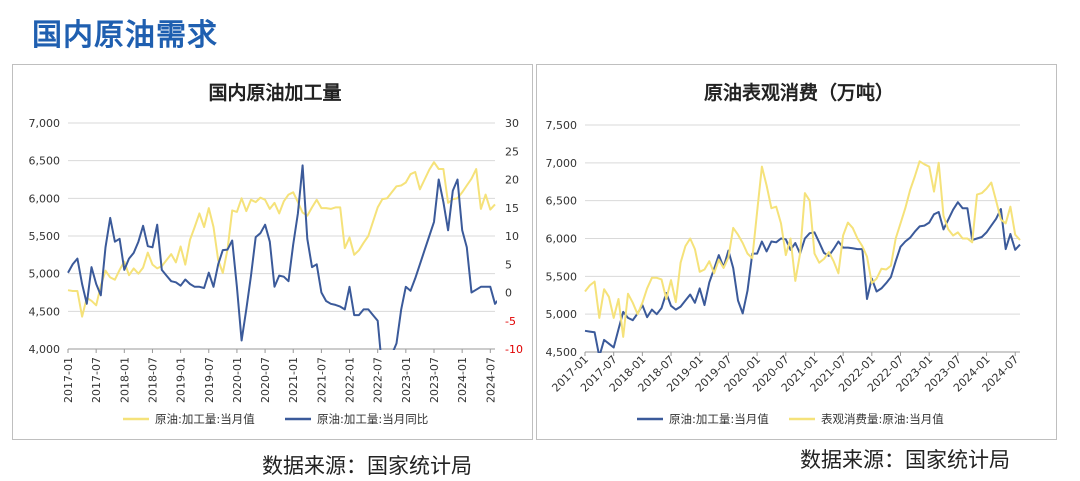 This screenshot has width=1080, height=481. I want to click on y2-tick-label: 10, so click(512, 236).